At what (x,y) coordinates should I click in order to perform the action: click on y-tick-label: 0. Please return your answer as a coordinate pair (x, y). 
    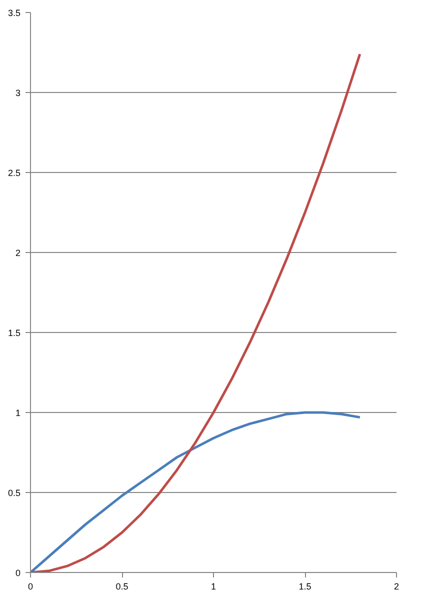
    Looking at the image, I should click on (18, 573).